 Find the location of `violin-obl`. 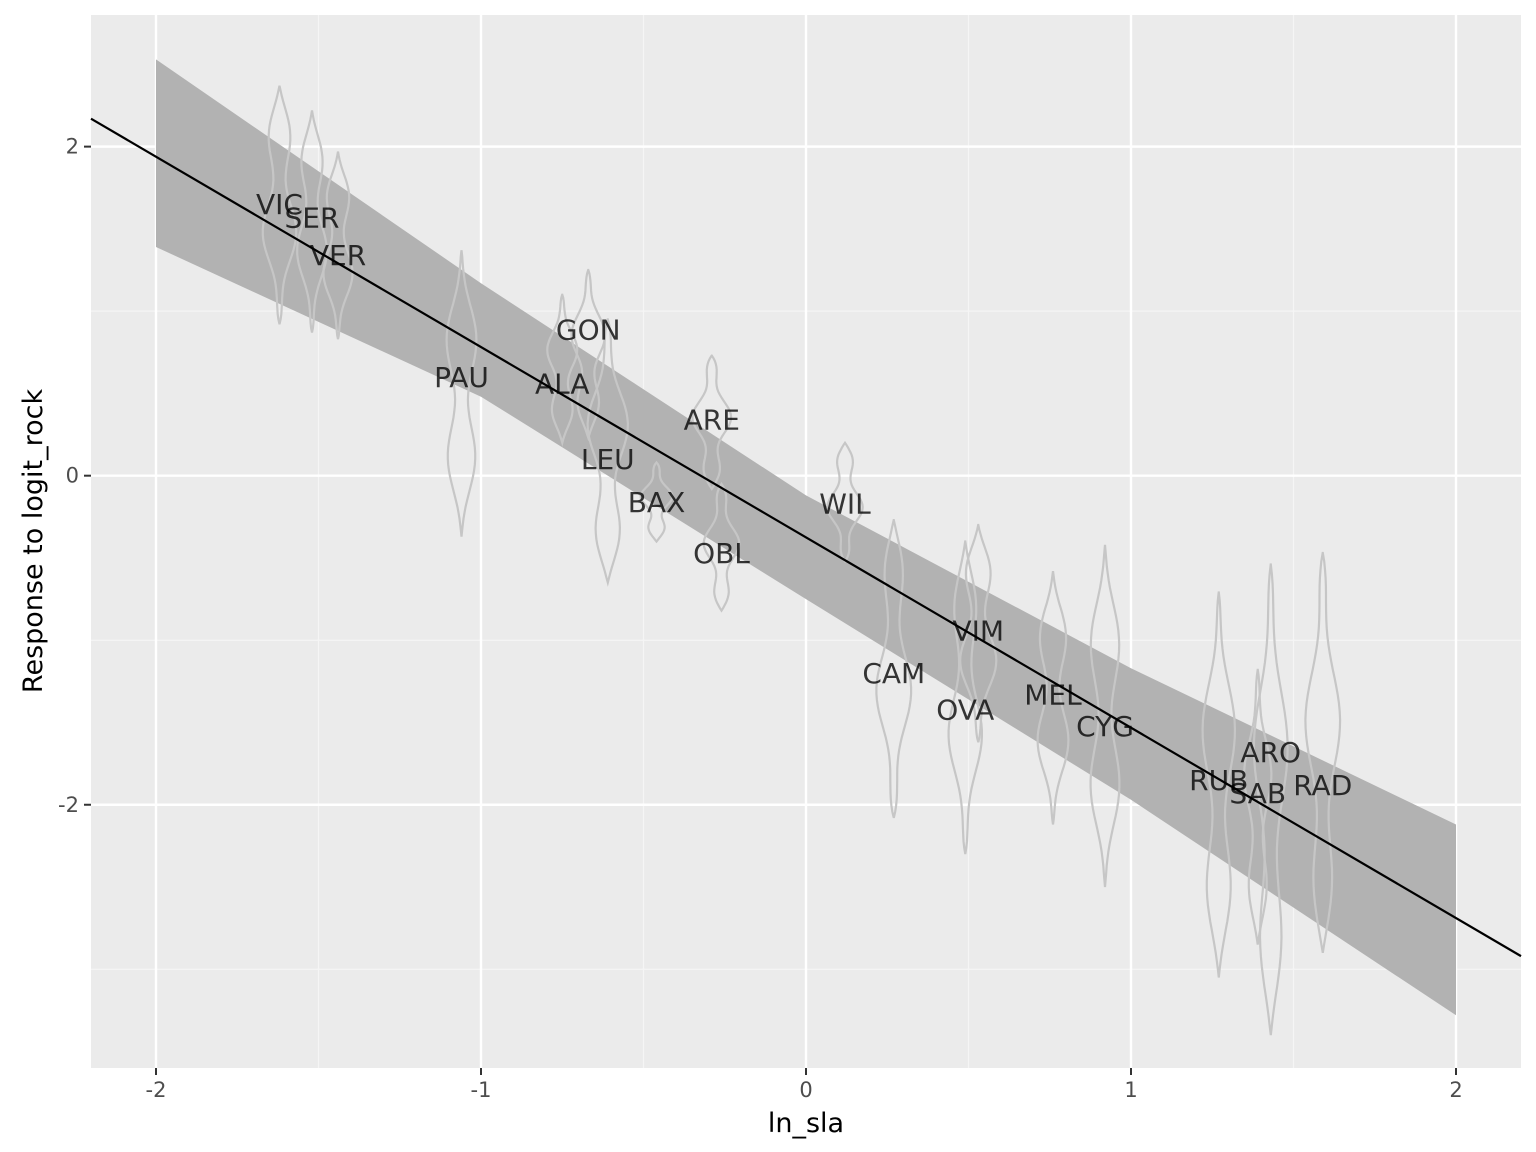

violin-obl is located at coordinates (721, 547).